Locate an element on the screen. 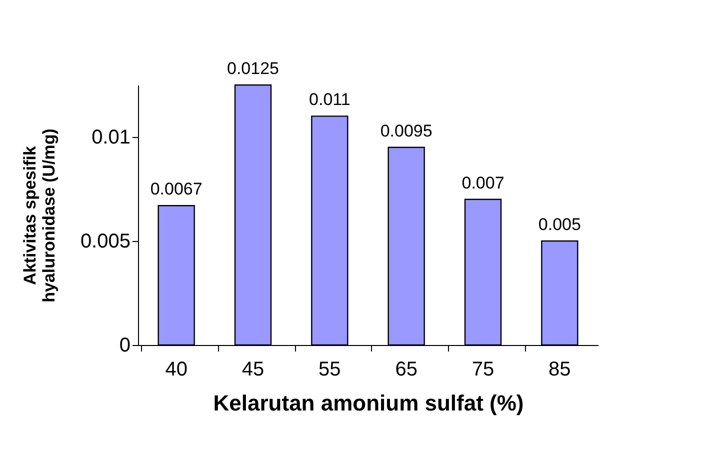 The height and width of the screenshot is (456, 720). x-tick-label: 65 is located at coordinates (406, 369).